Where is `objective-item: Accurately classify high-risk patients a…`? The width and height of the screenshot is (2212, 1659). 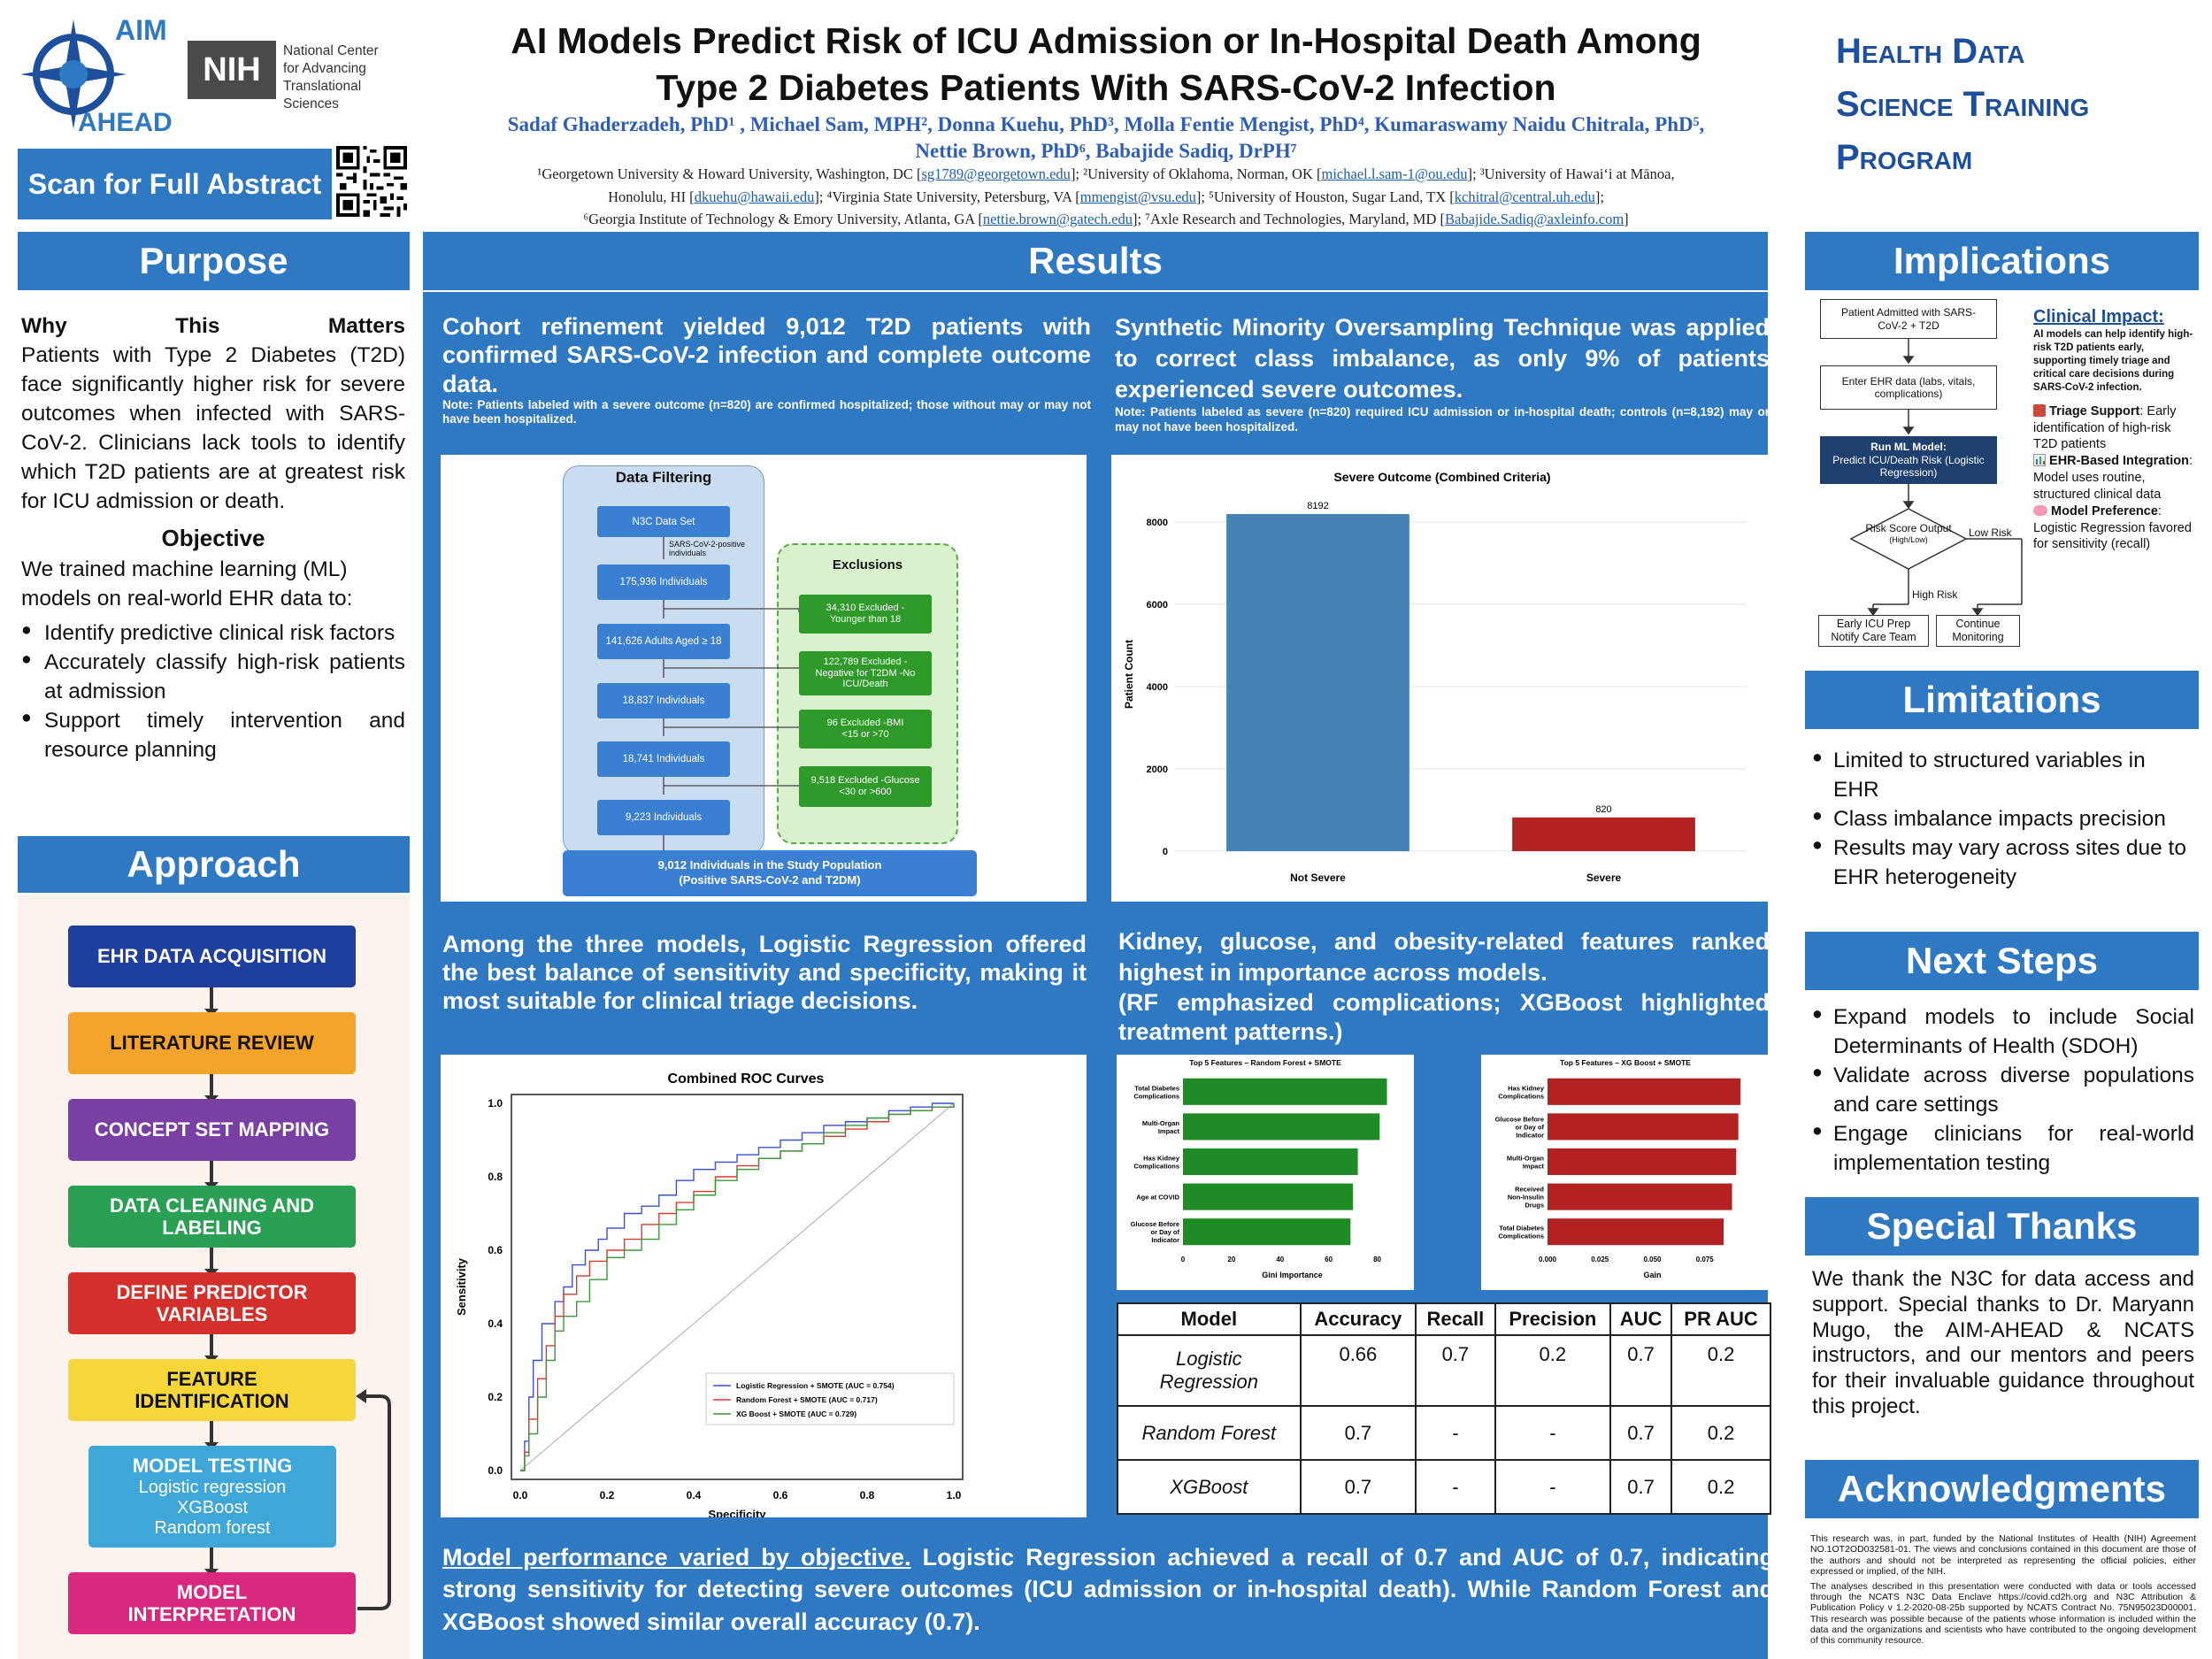
objective-item: Accurately classify high-risk patients a… is located at coordinates (213, 677).